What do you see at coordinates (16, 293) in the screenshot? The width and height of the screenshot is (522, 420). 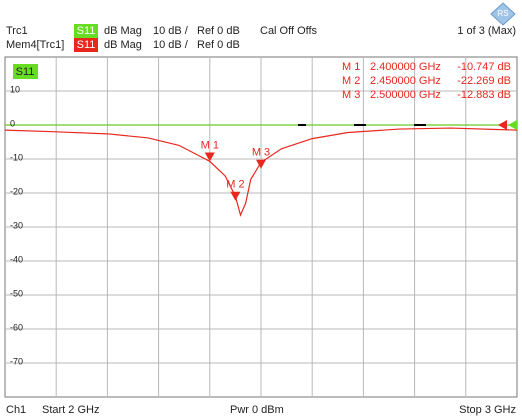 I see `y-tick-label: -50` at bounding box center [16, 293].